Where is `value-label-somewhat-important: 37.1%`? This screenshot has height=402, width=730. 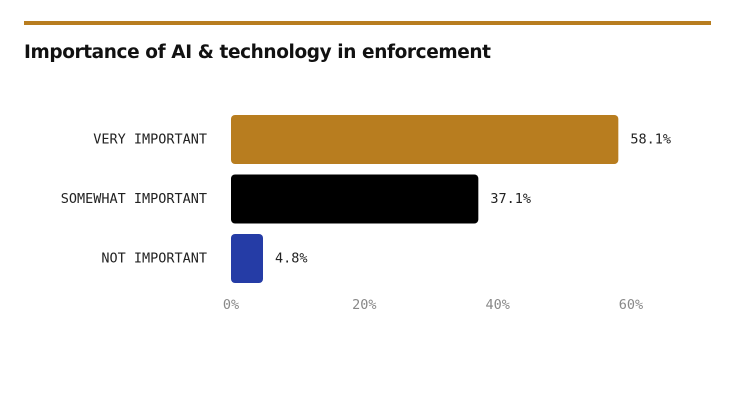 value-label-somewhat-important: 37.1% is located at coordinates (510, 199).